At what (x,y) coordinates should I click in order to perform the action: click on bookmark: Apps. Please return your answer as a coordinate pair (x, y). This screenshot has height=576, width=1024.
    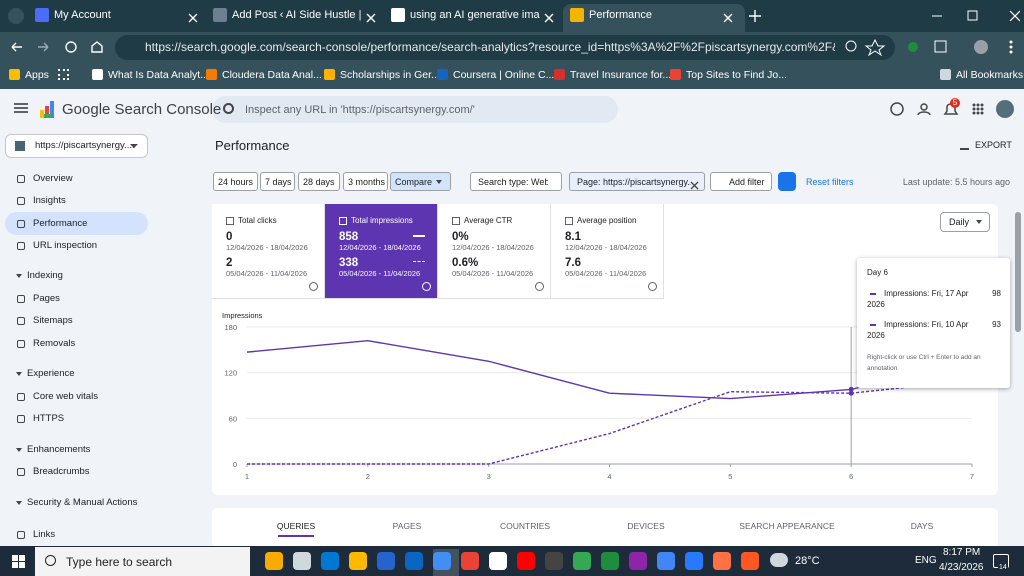
    Looking at the image, I should click on (37, 75).